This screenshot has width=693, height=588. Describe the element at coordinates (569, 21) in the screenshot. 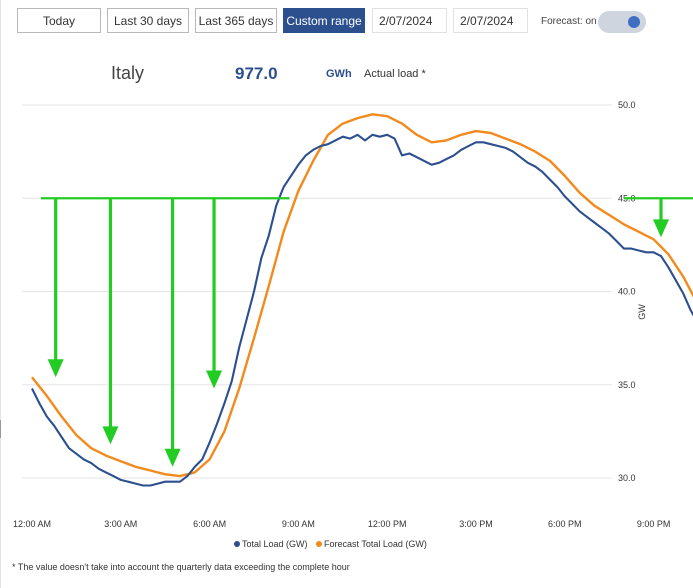

I see `forecast-toggle-label: Forecast: on` at that location.